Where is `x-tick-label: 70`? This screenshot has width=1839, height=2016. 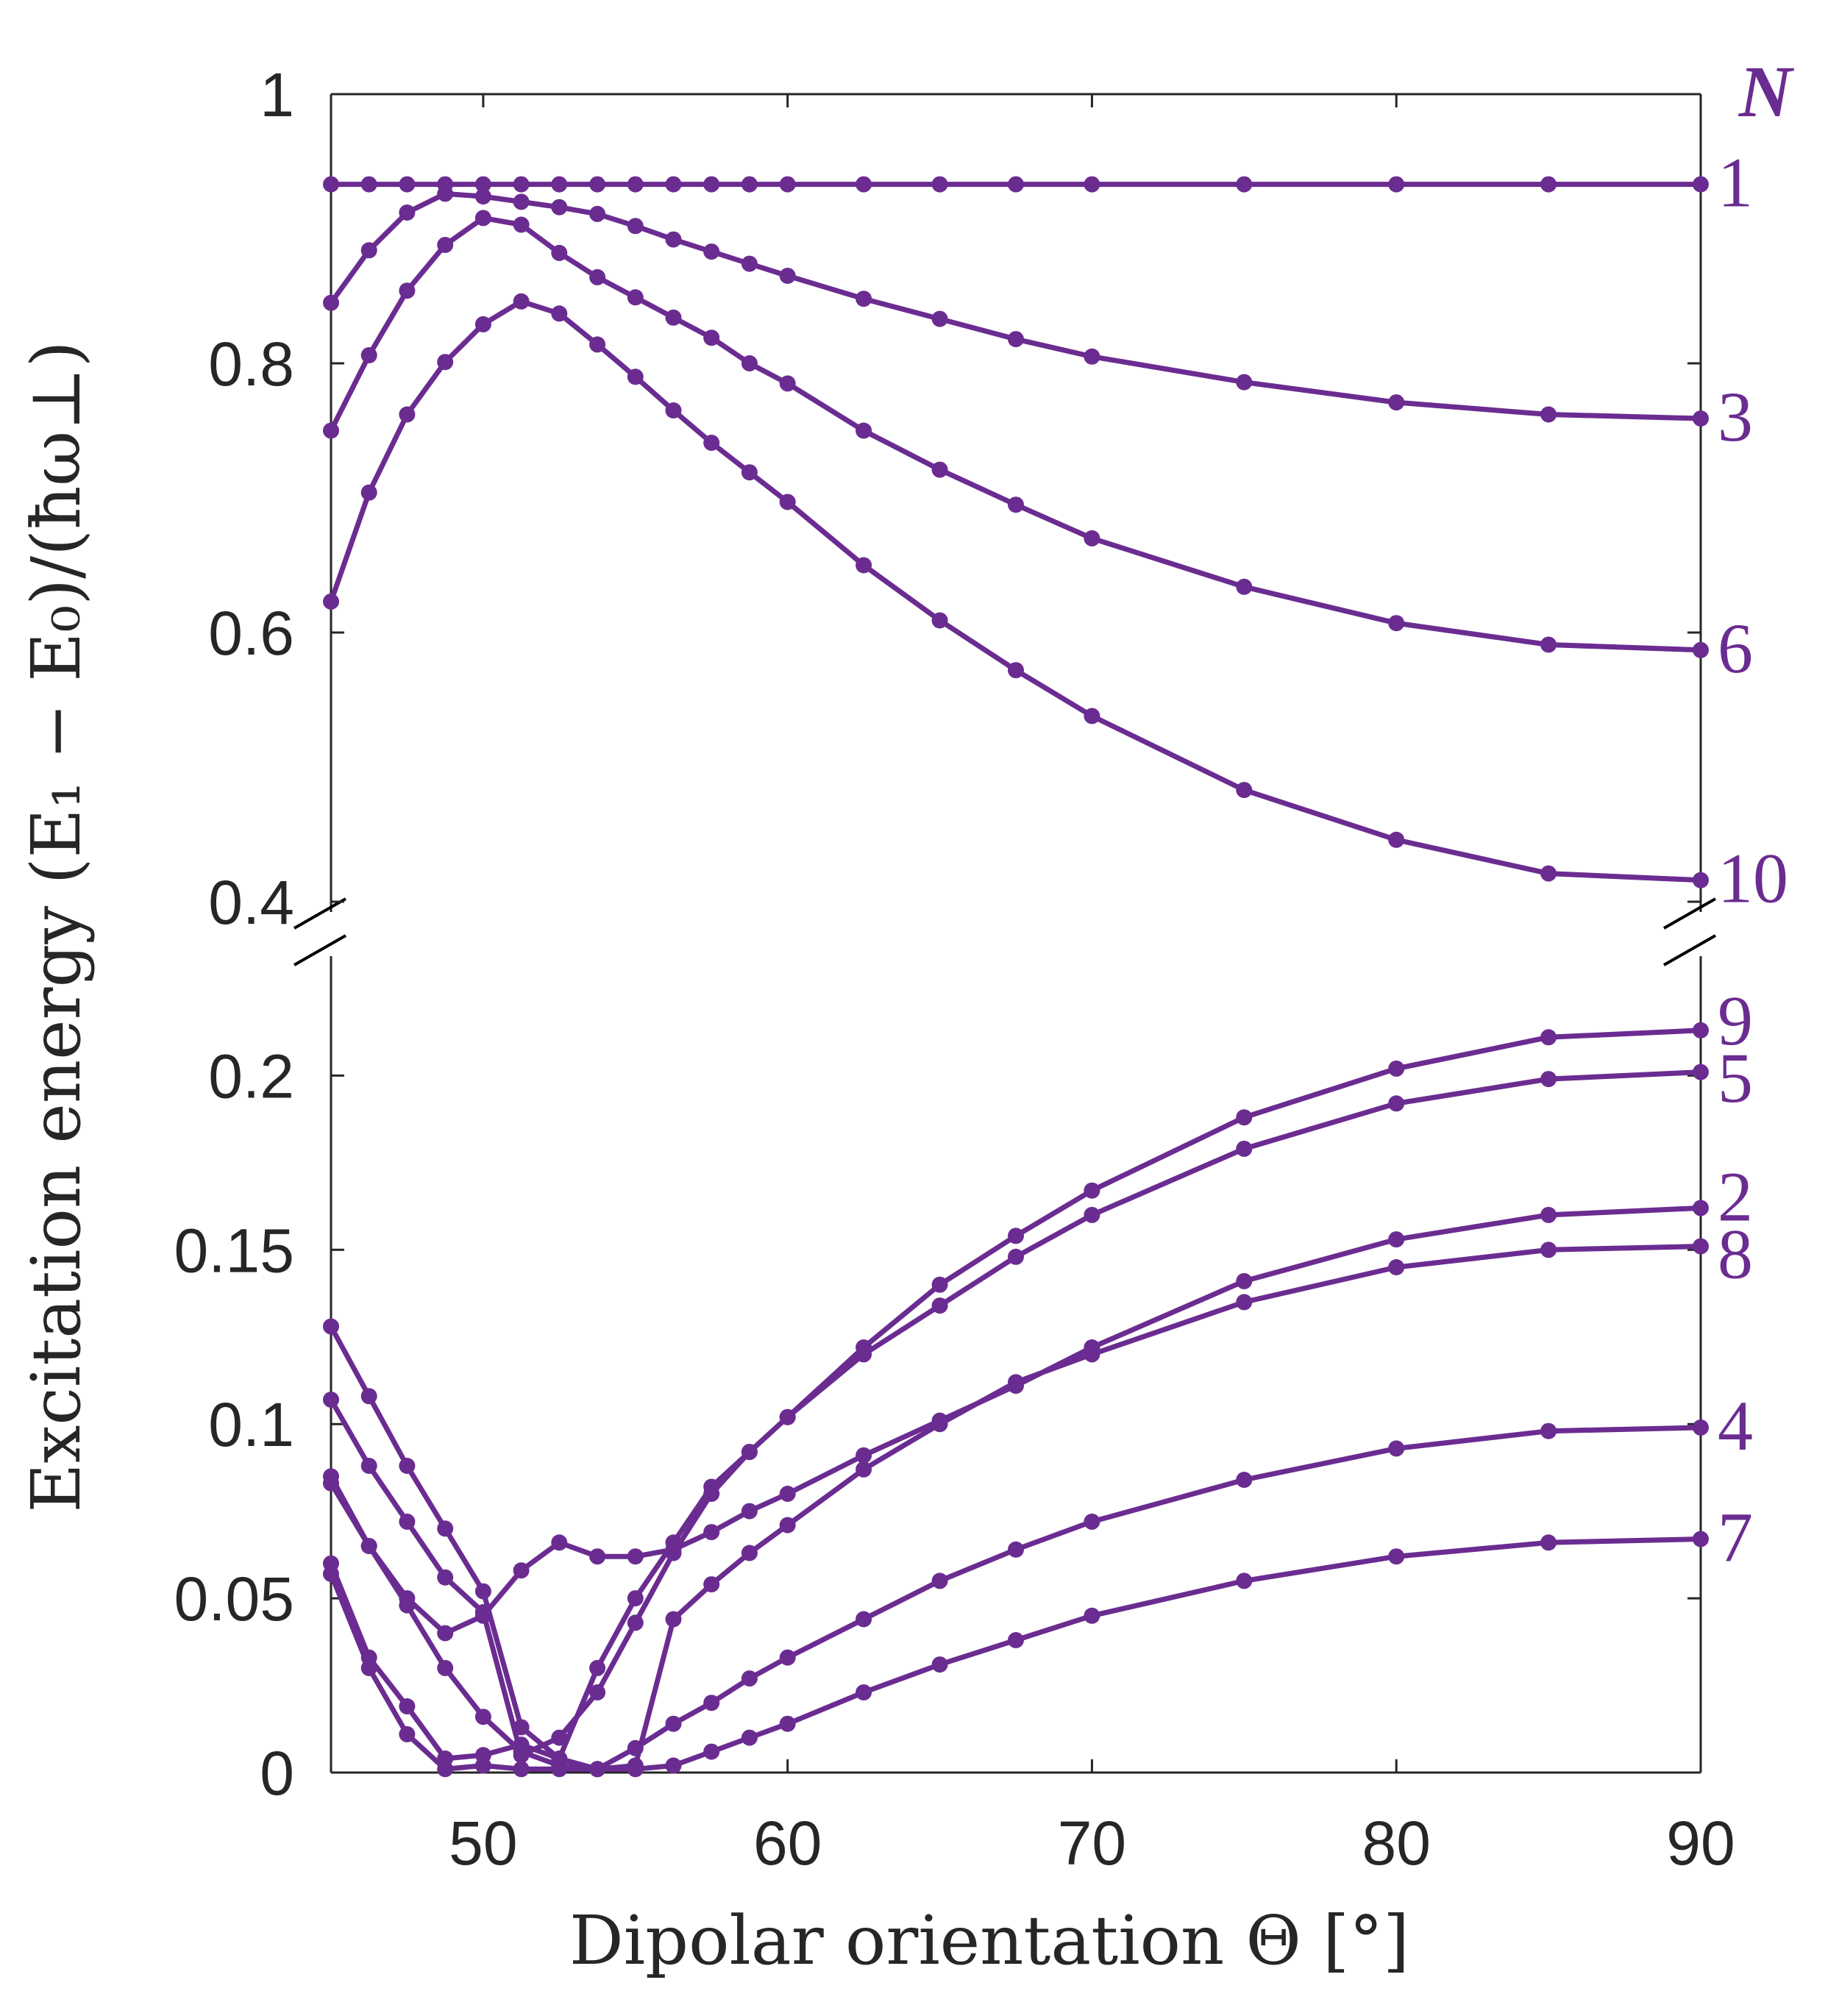
x-tick-label: 70 is located at coordinates (1092, 1843).